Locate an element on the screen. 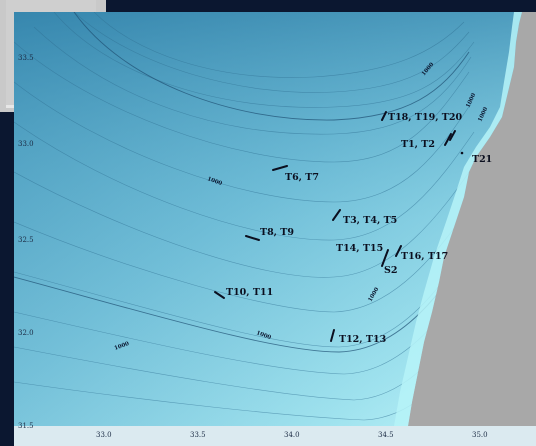 This screenshot has height=446, width=536. station-label: T18, T19, T20 is located at coordinates (425, 117).